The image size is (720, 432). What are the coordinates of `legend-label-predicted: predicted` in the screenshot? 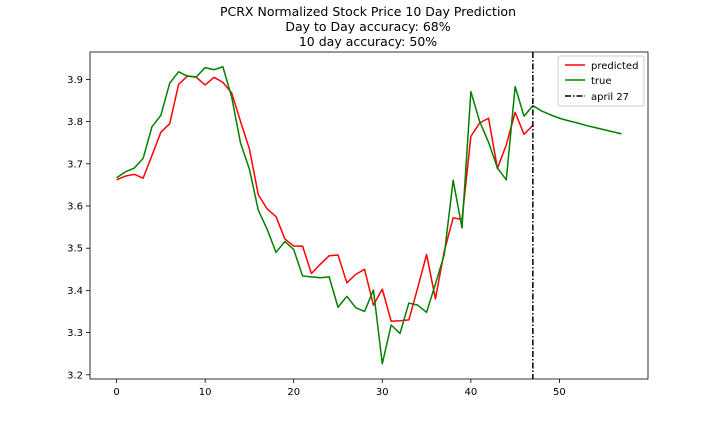 It's located at (614, 66).